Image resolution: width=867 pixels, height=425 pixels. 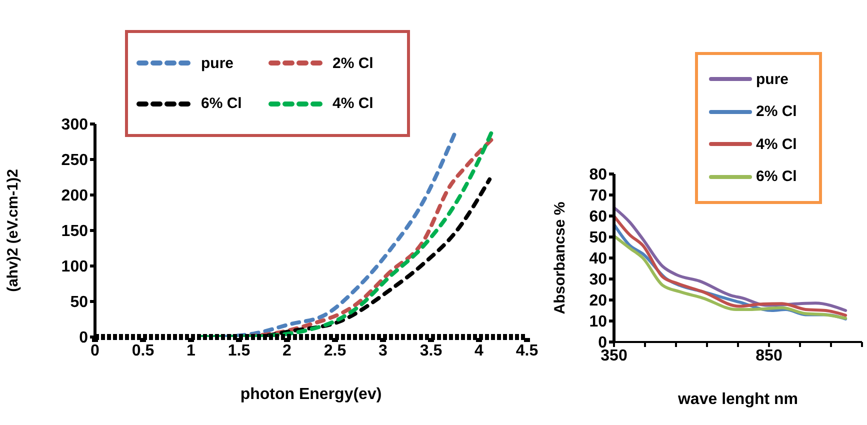 I want to click on x-tick-label: 350, so click(x=614, y=355).